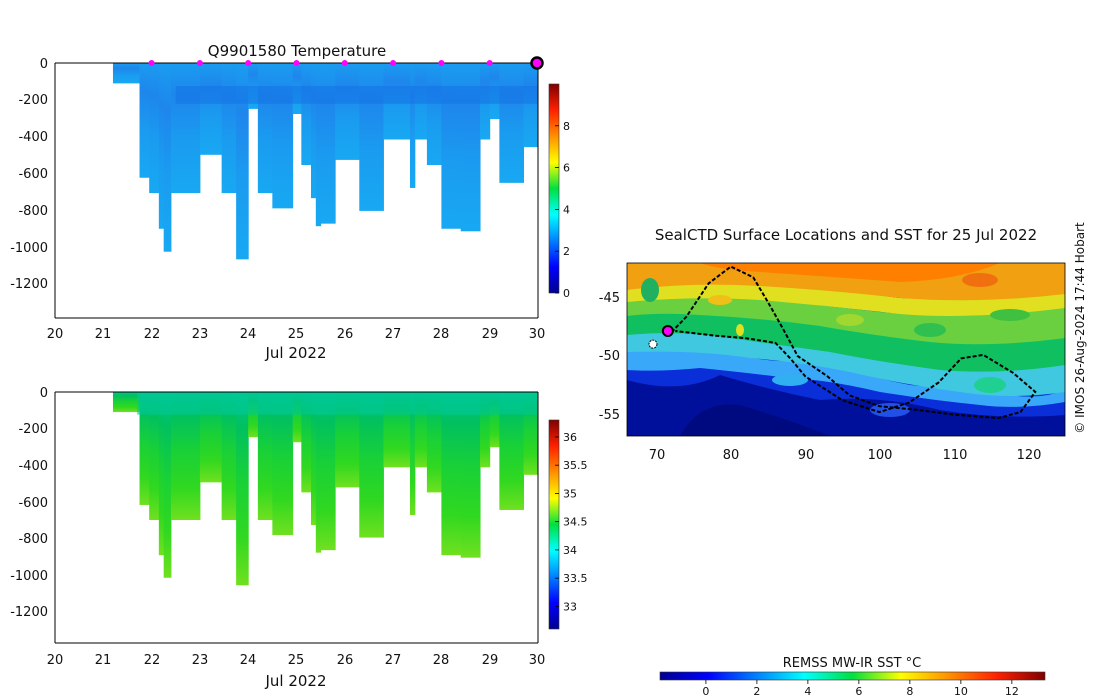  Describe the element at coordinates (880, 455) in the screenshot. I see `x-tick-label: 100` at that location.